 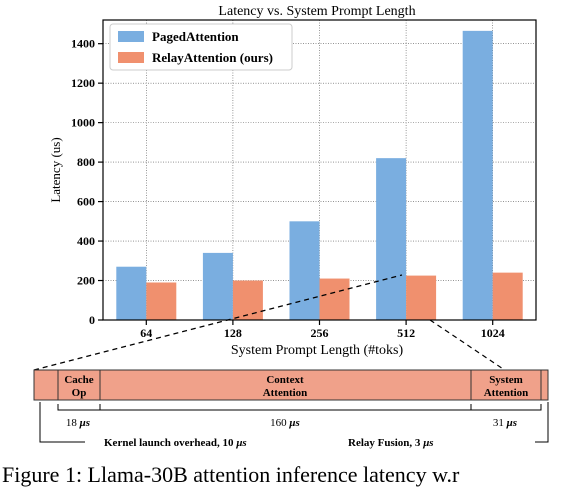 What do you see at coordinates (316, 11) in the screenshot?
I see `chart-title: Latency vs. System Prompt Length` at bounding box center [316, 11].